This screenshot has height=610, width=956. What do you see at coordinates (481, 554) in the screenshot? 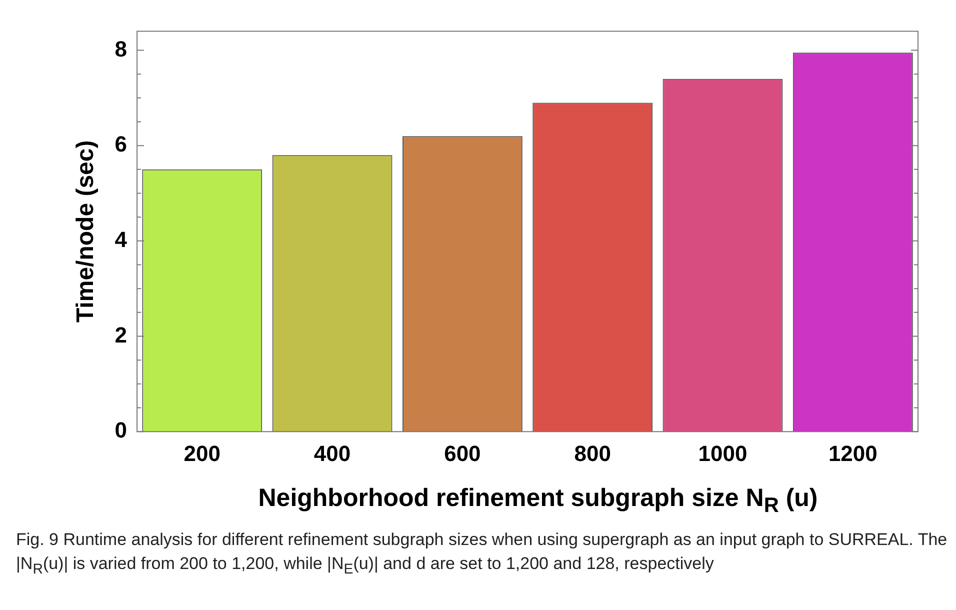
I see `caption: Fig. 9 Runtime analysis for different refinement subgraph sizes when using supergraph as an input graph to SURREAL. The |N$_{R}$(u)| is varied from 200 to 1,200, while |N$_{E}$(u)| and d are set to 1,200 and 128, respectively` at bounding box center [481, 554].